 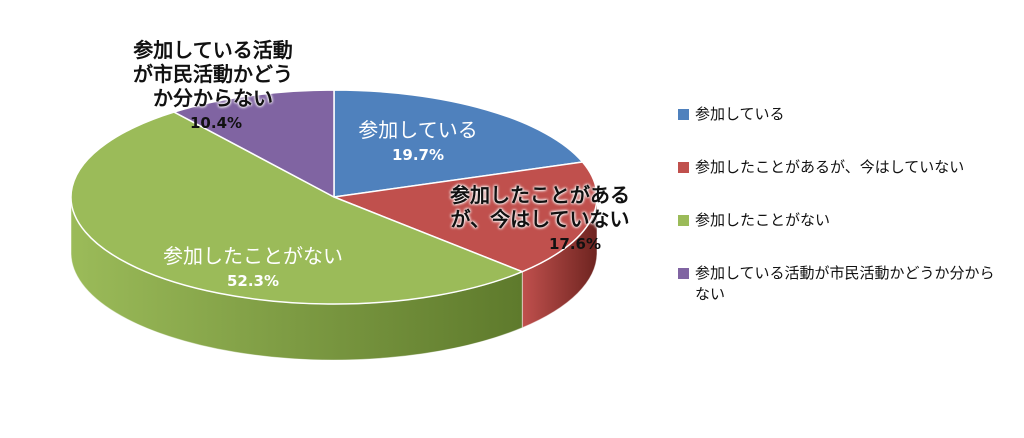 I want to click on slice-name-participated-before-line2: が、今はしていない, so click(x=540, y=219).